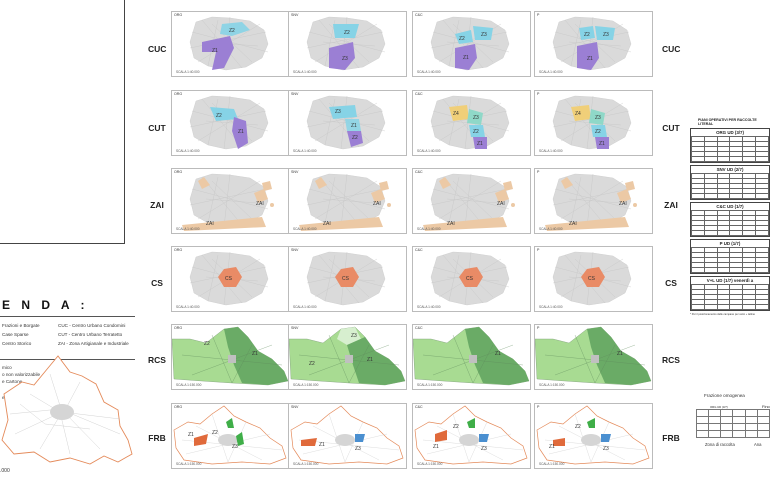 This screenshot has width=770, height=486. I want to click on map-panel-cs-p: CS P SCALA 1:40.000, so click(593, 279).